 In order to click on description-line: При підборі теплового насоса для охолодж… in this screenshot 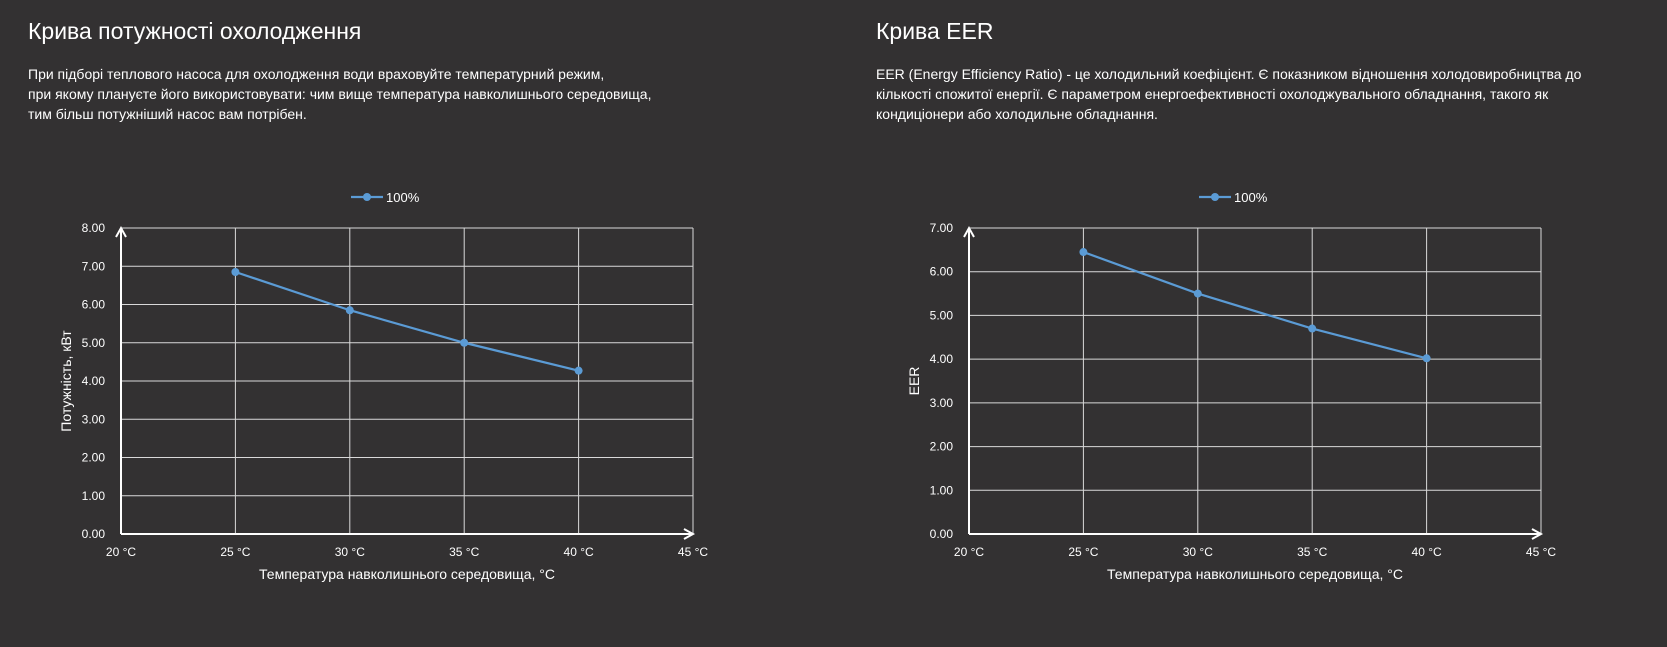, I will do `click(316, 74)`.